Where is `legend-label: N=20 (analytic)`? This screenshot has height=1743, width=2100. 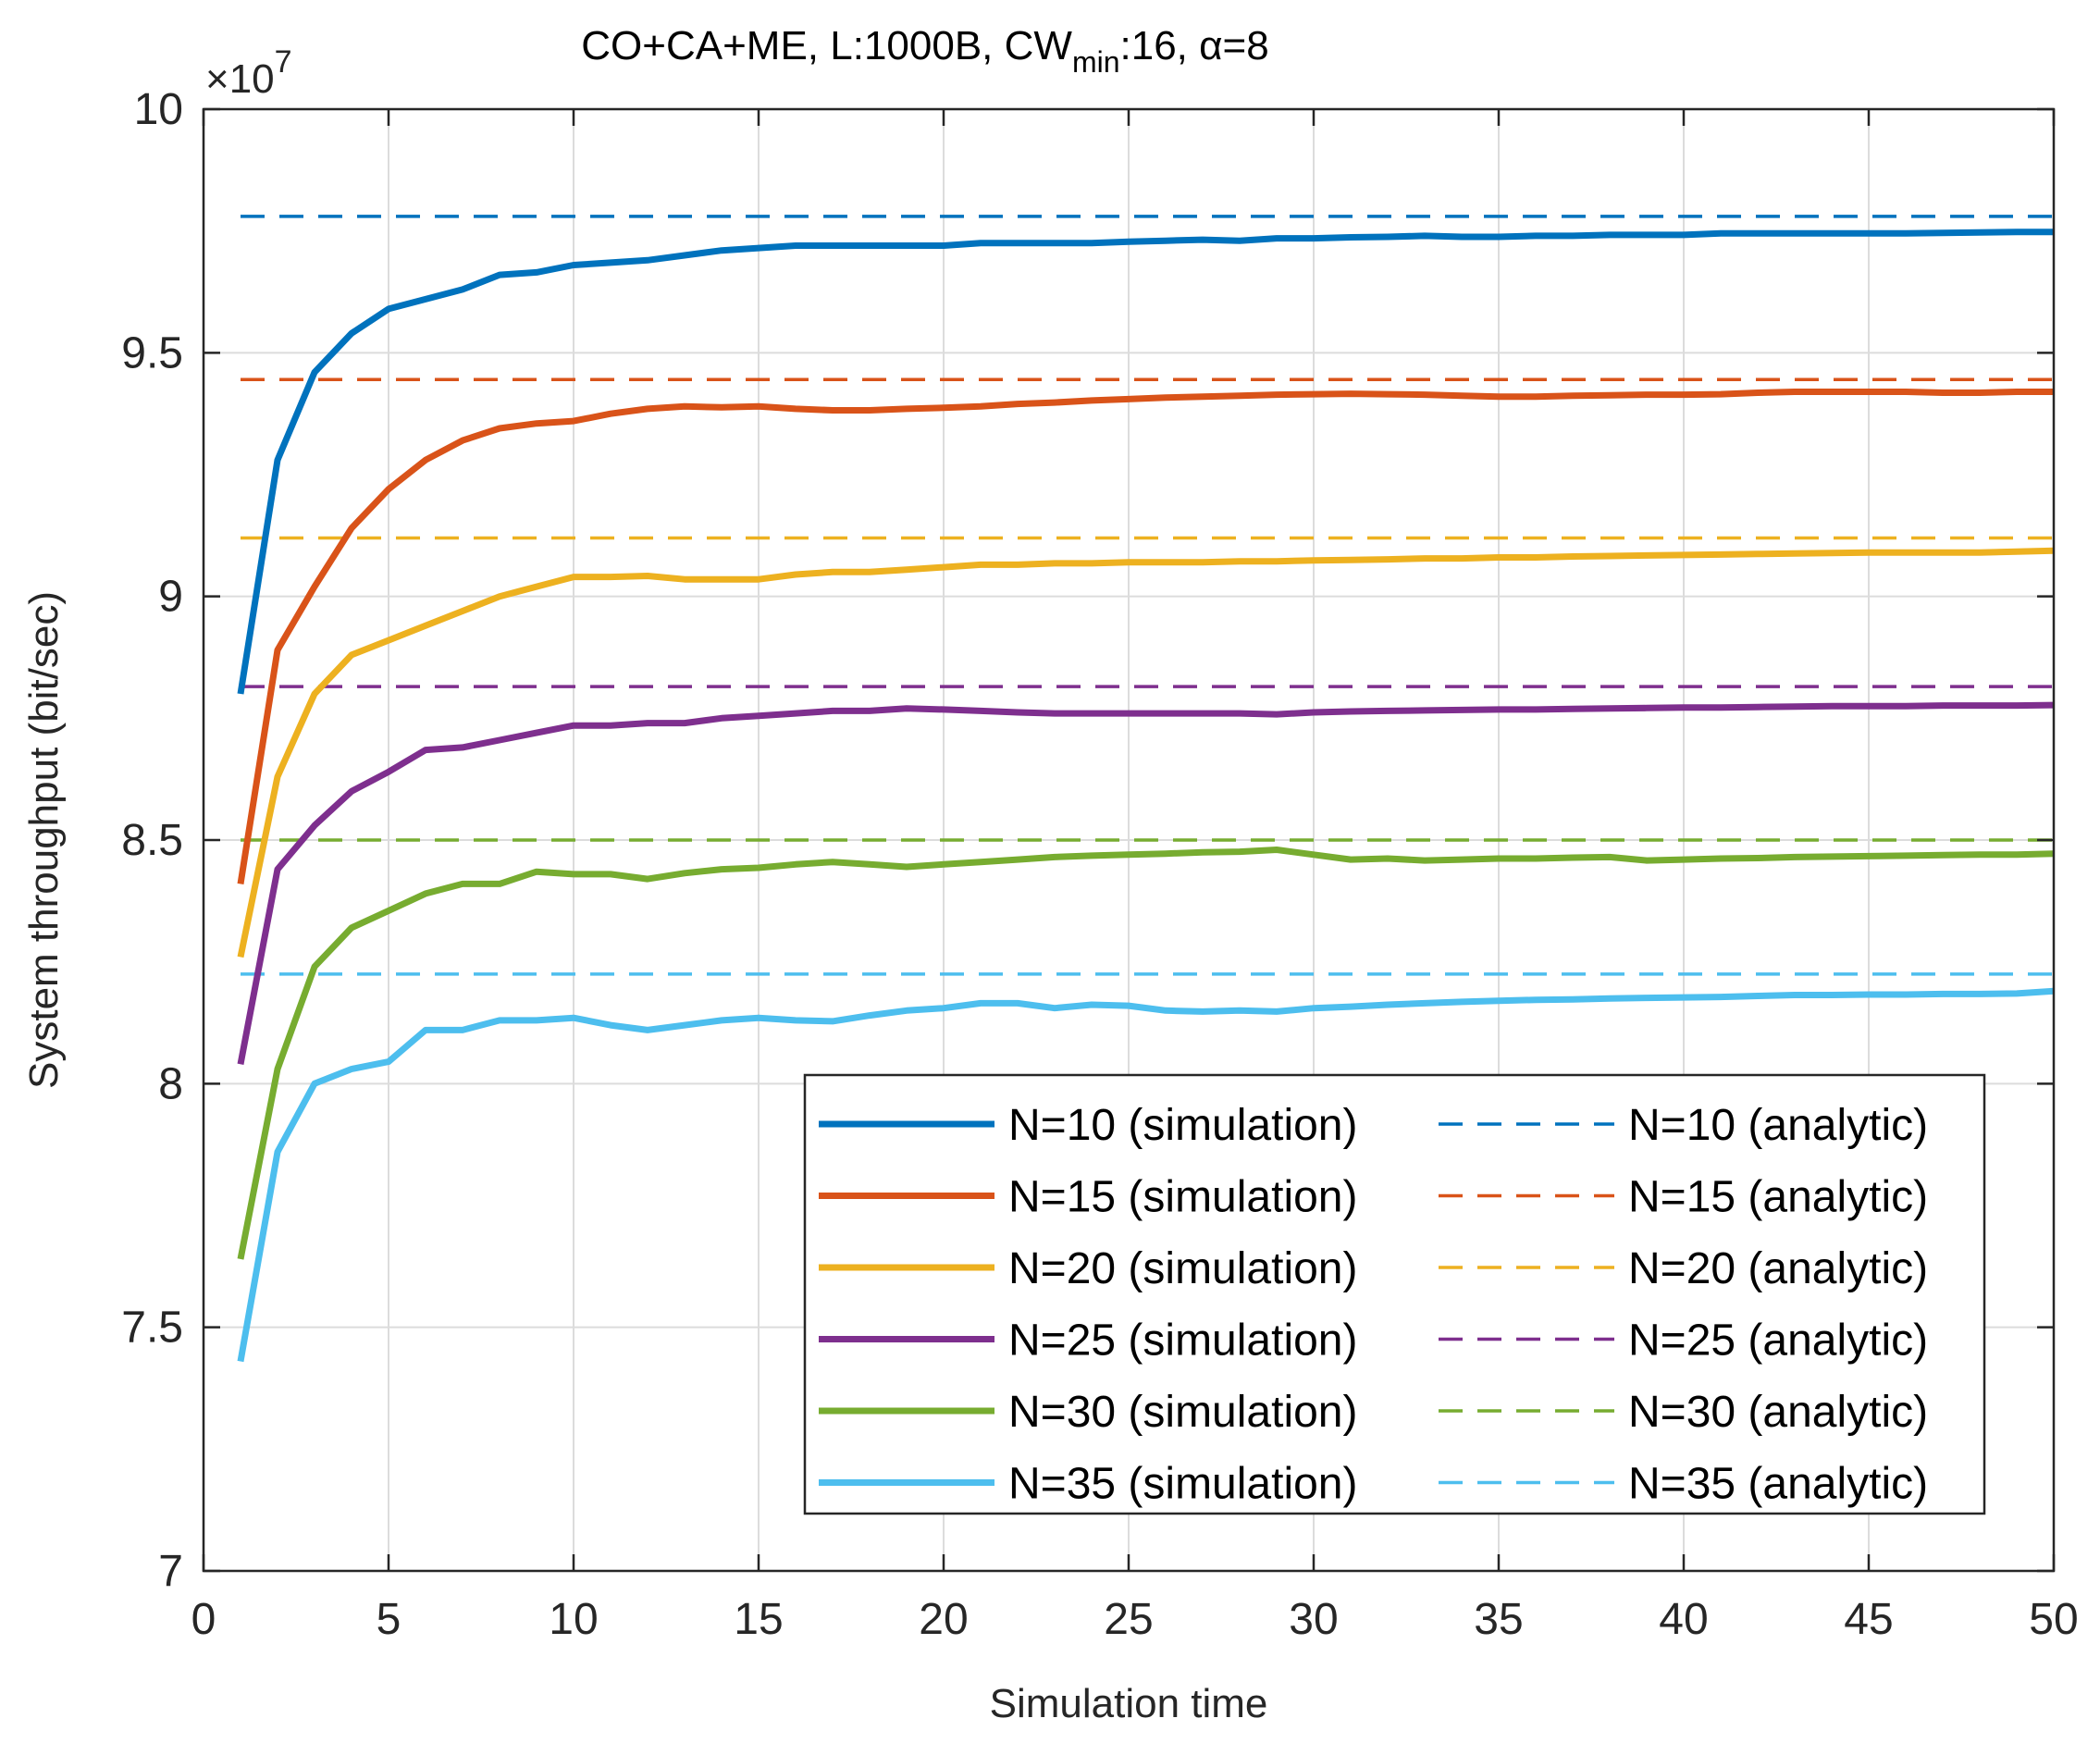
legend-label: N=20 (analytic) is located at coordinates (1778, 1268).